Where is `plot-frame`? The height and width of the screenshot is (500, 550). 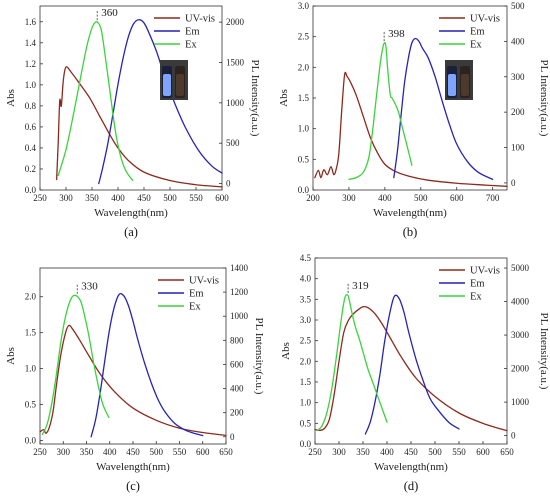 plot-frame is located at coordinates (131, 98).